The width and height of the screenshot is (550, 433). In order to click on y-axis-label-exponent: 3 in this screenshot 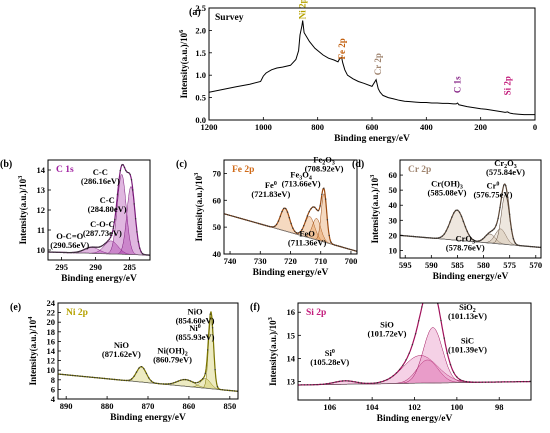, I will do `click(270, 318)`.